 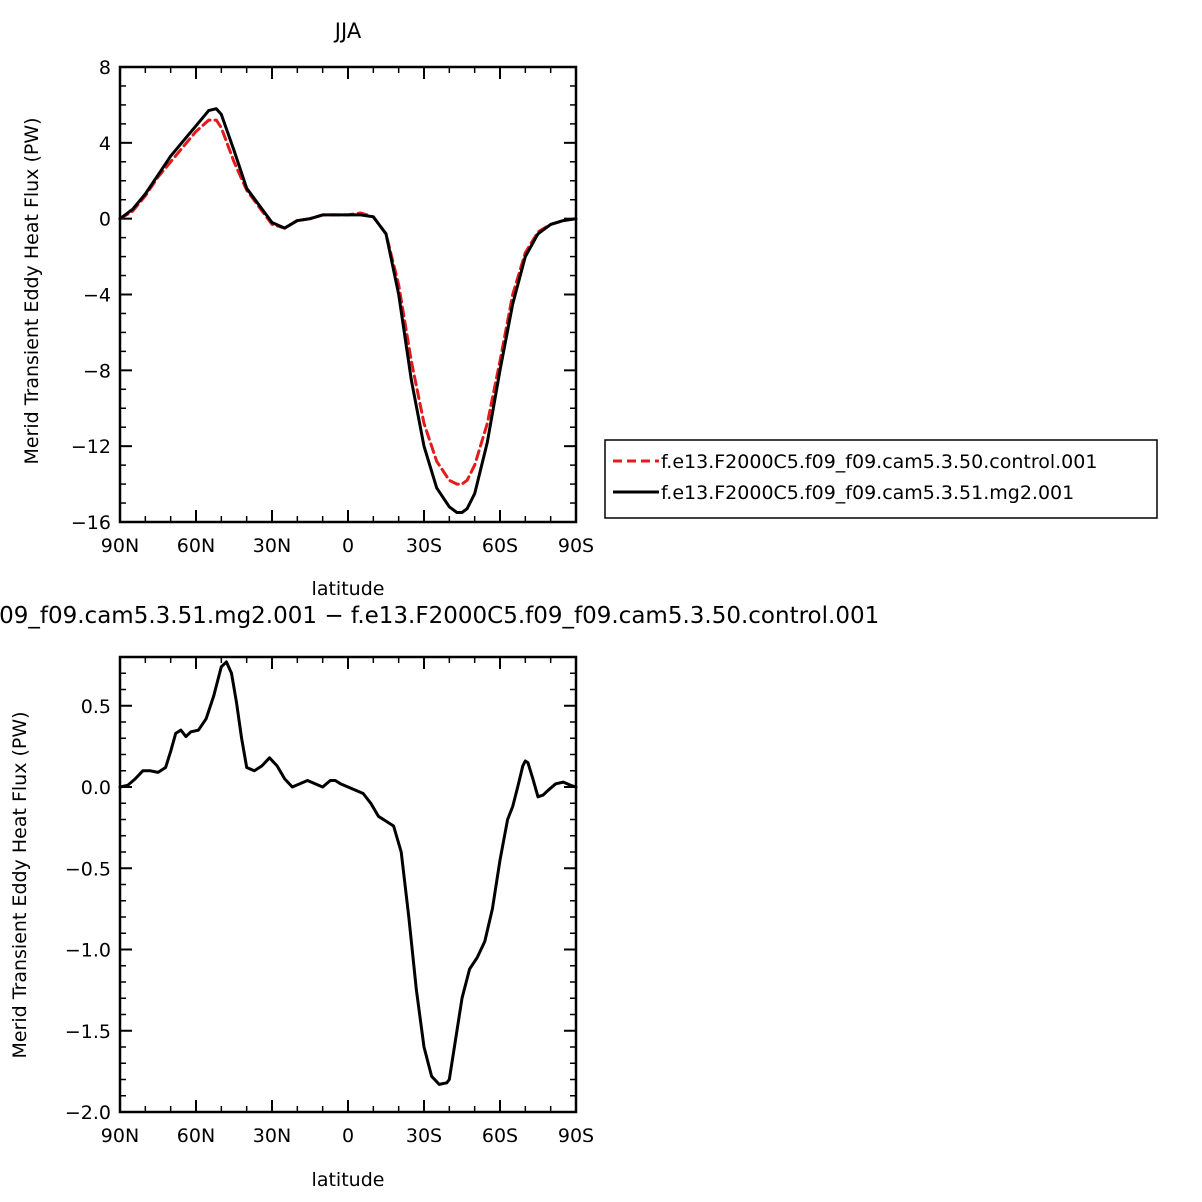 I want to click on chart-title: JJA, so click(x=347, y=31).